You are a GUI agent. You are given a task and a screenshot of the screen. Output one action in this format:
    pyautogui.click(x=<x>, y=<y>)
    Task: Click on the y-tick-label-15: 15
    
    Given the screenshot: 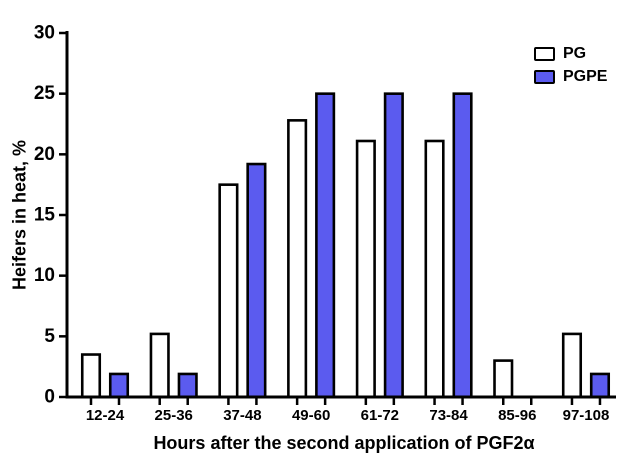 What is the action you would take?
    pyautogui.click(x=45, y=215)
    